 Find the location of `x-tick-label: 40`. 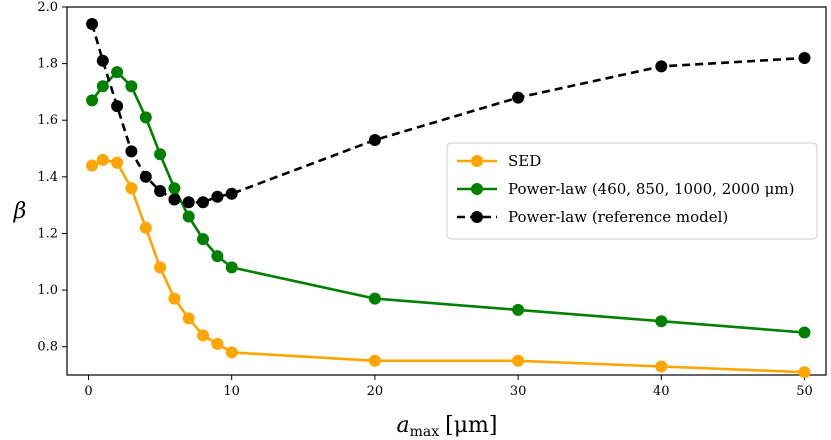

x-tick-label: 40 is located at coordinates (661, 391).